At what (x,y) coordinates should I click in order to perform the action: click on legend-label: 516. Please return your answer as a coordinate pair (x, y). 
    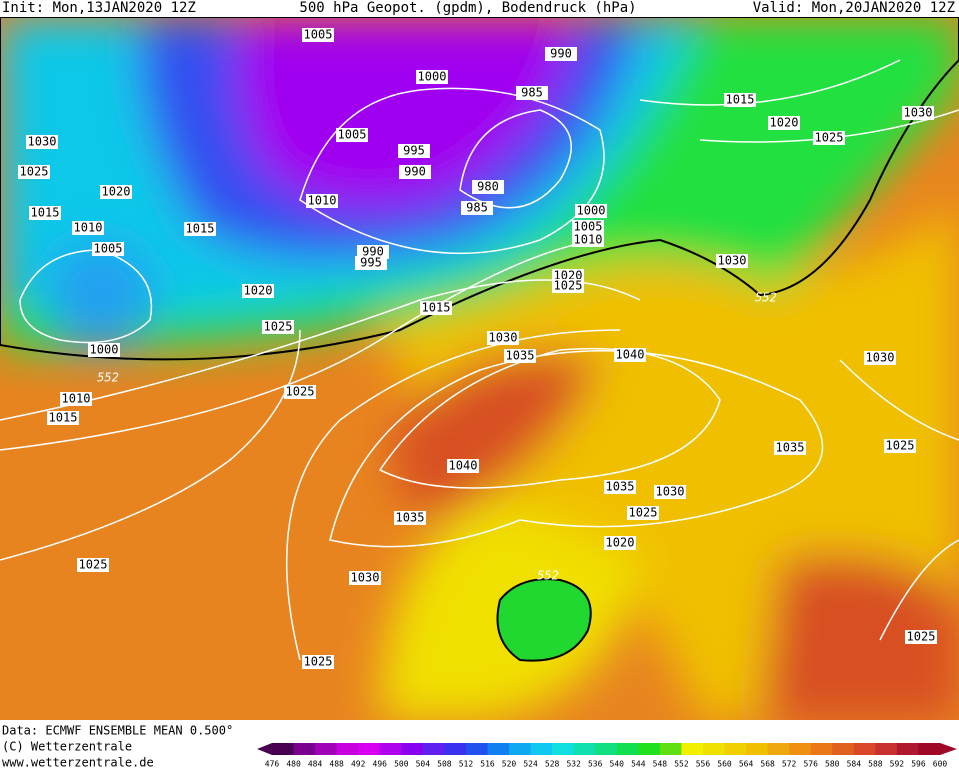
    Looking at the image, I should click on (487, 764).